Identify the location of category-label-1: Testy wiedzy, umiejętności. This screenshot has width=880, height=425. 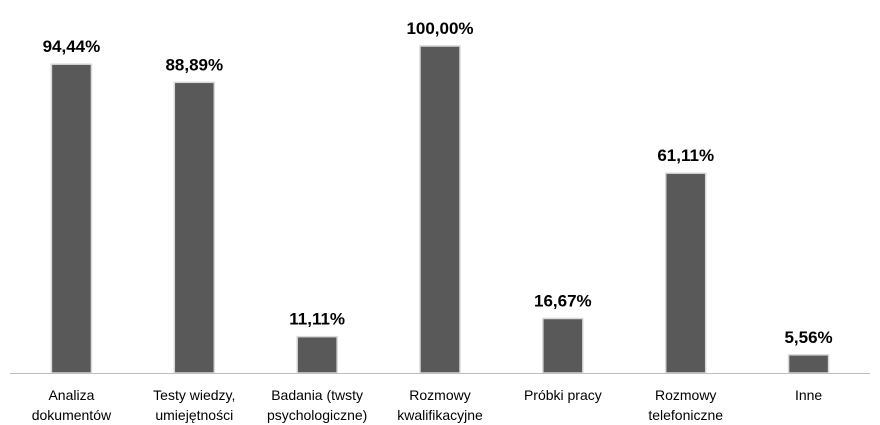
(194, 405).